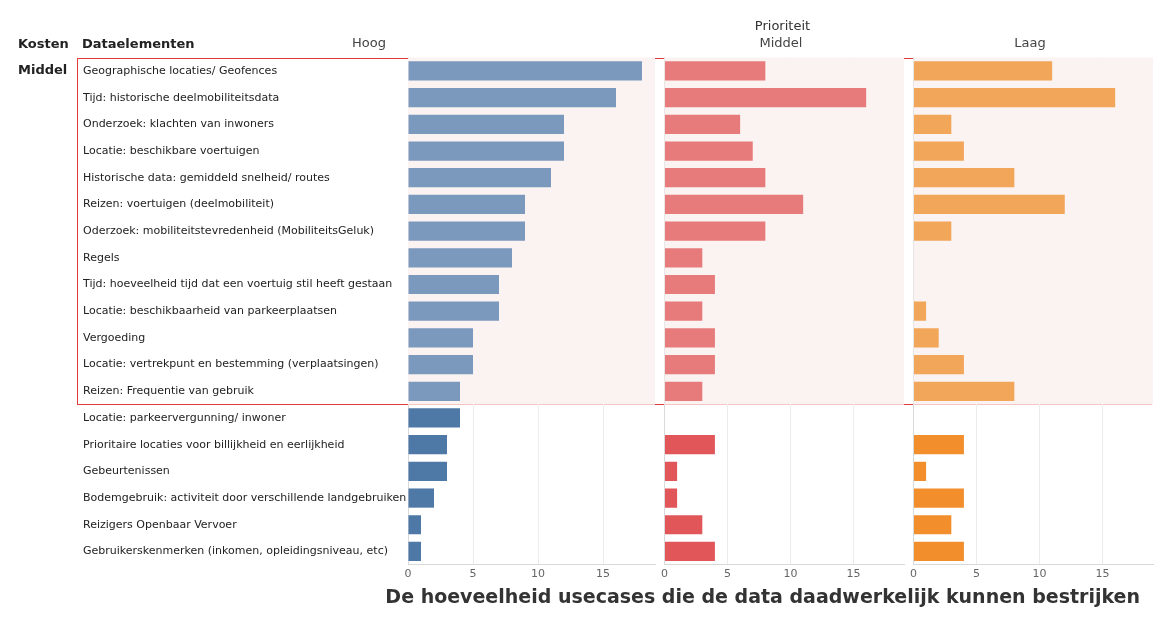 The width and height of the screenshot is (1165, 618). Describe the element at coordinates (180, 70) in the screenshot. I see `y-tick-label: Geographische locaties/ Geofences` at that location.